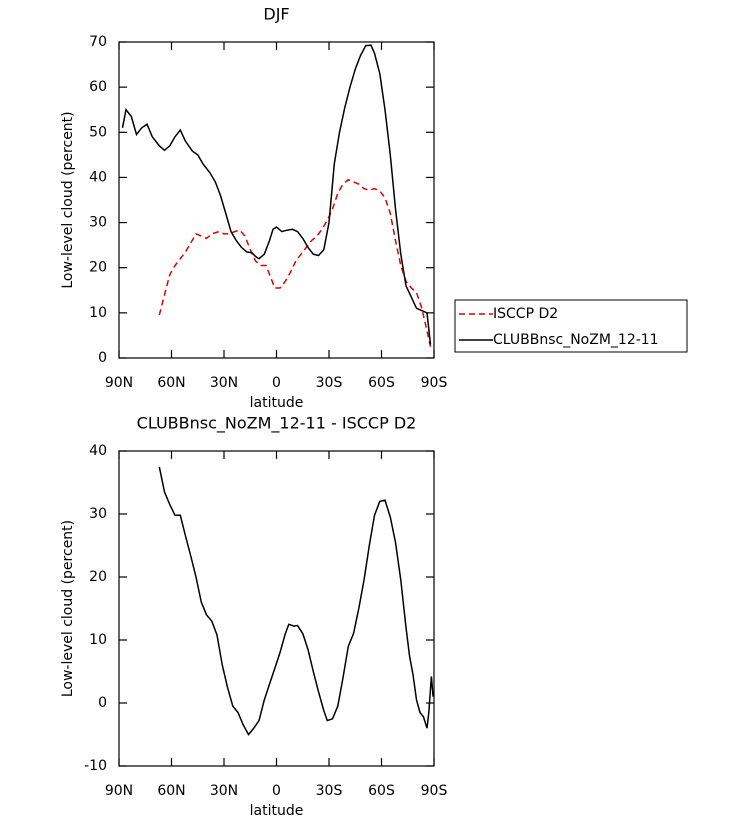  I want to click on y-tick-label: 50, so click(98, 132).